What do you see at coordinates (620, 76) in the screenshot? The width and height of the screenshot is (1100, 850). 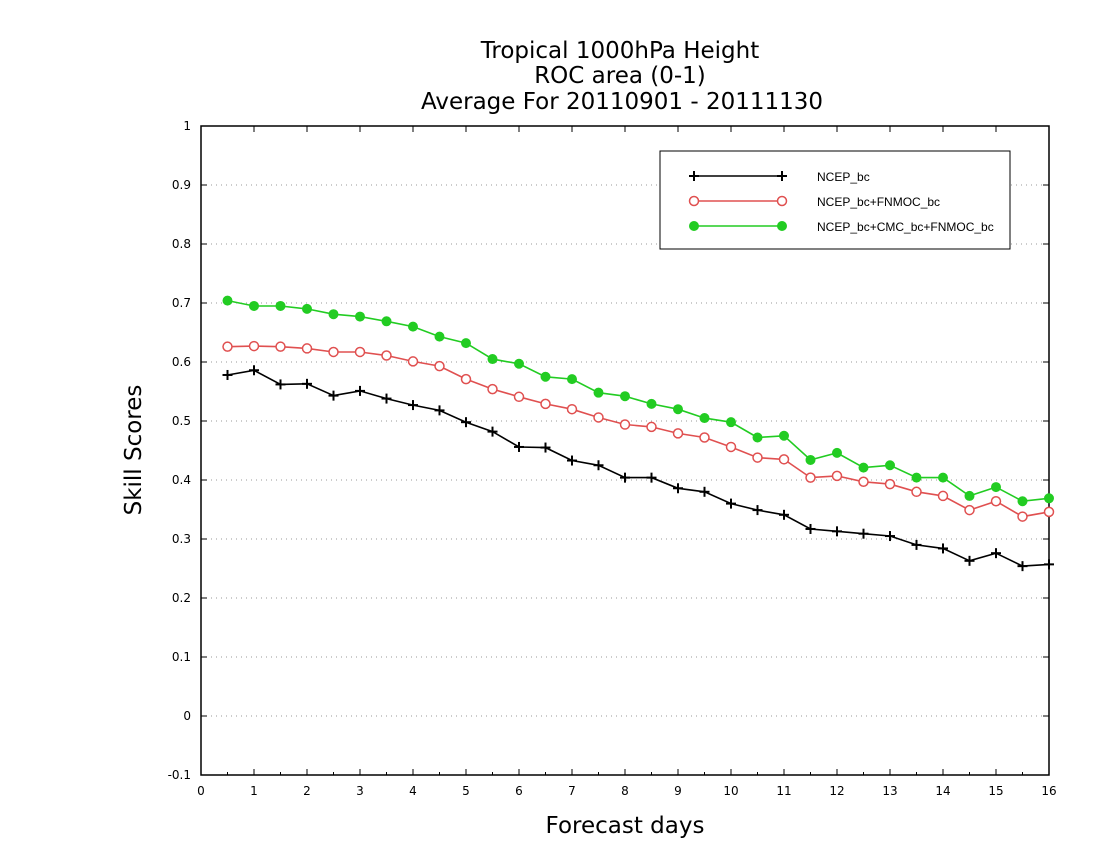 I see `title-line-2: ROC area (0-1)` at bounding box center [620, 76].